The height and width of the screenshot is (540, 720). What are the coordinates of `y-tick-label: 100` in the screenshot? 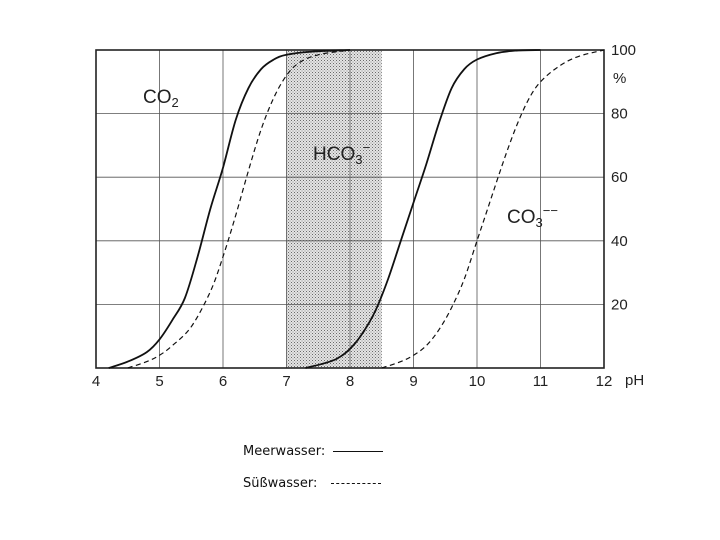 It's located at (623, 50).